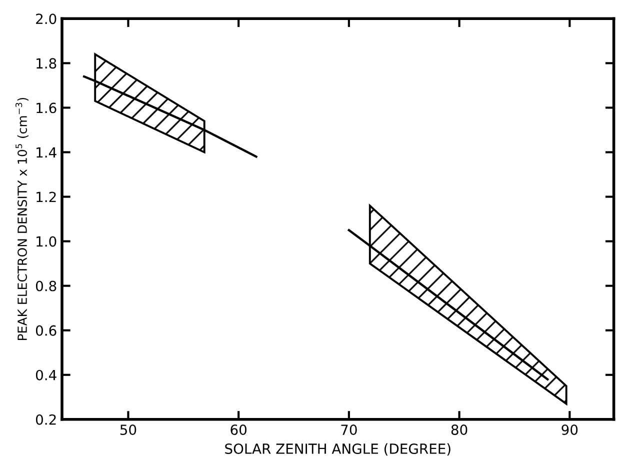 The width and height of the screenshot is (620, 466). I want to click on x-tick-label: 70, so click(349, 430).